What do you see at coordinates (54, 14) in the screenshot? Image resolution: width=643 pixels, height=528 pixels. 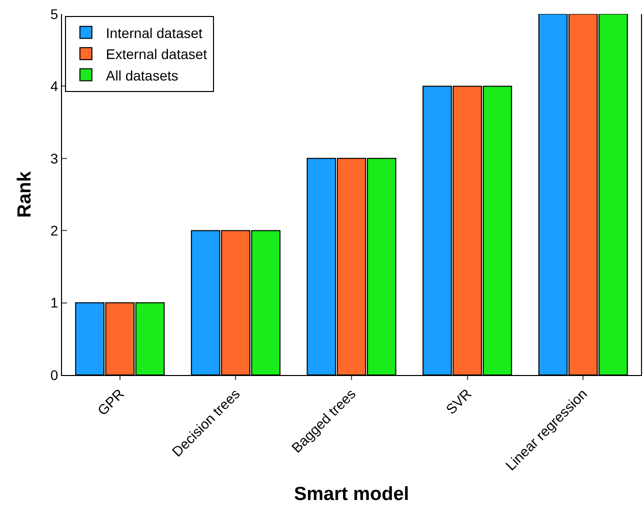 I see `y-tick-label: 5` at bounding box center [54, 14].